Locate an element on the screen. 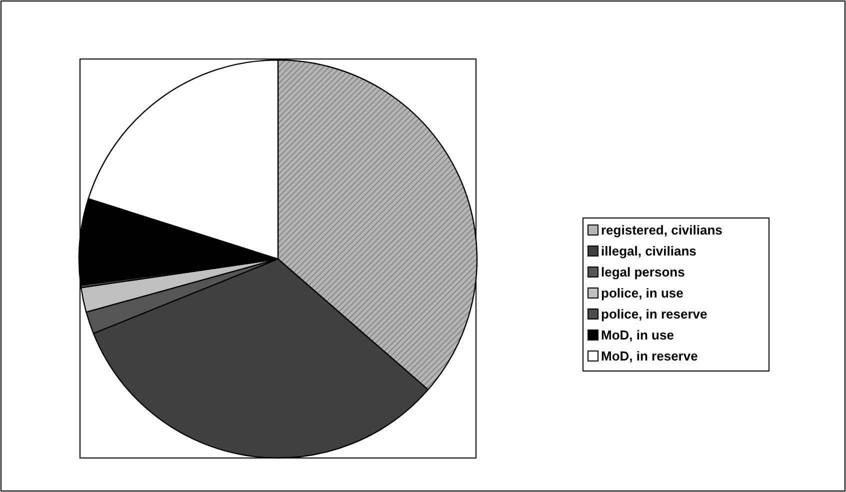  legend-label: registered, civilians is located at coordinates (661, 230).